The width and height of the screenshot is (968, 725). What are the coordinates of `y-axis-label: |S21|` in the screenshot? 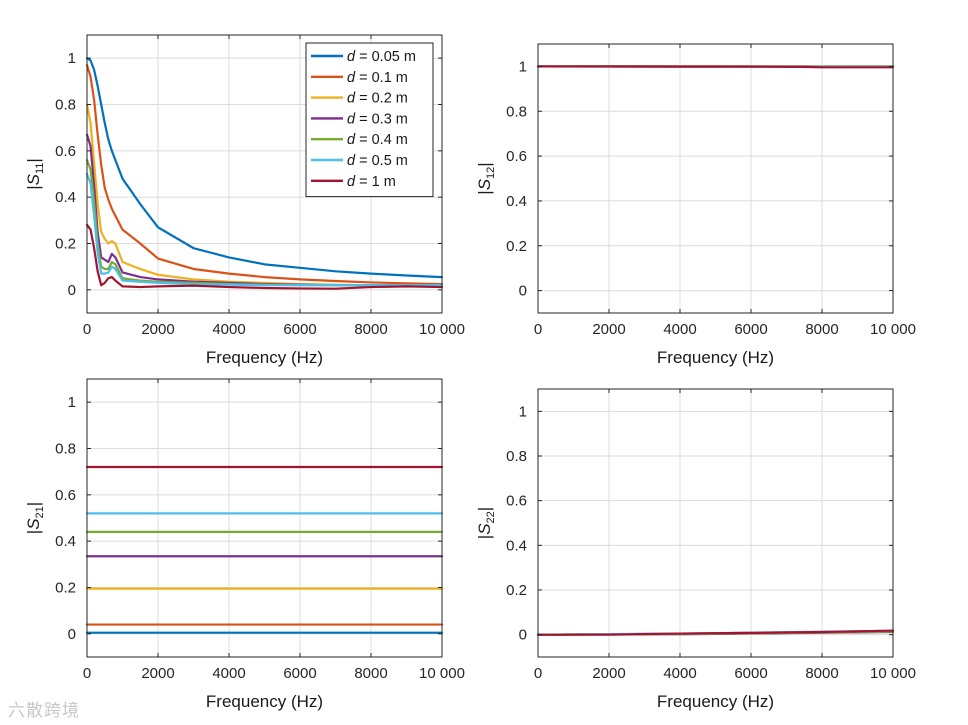 It's located at (35, 518).